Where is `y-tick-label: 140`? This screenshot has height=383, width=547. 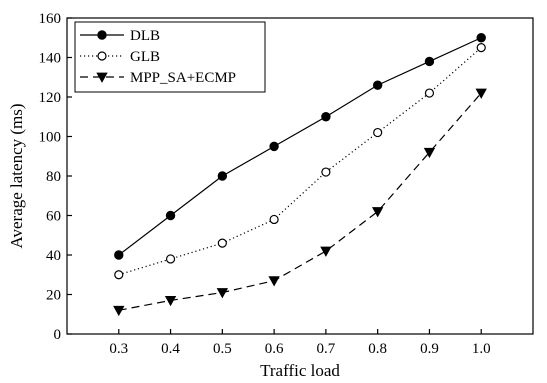 y-tick-label: 140 is located at coordinates (50, 59).